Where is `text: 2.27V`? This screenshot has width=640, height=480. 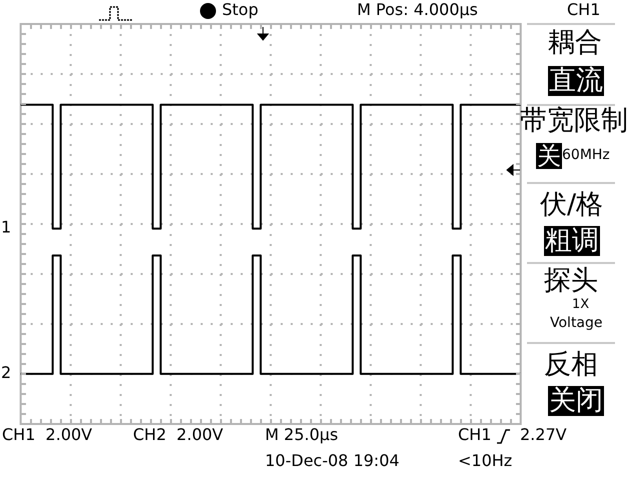 text: 2.27V is located at coordinates (543, 434).